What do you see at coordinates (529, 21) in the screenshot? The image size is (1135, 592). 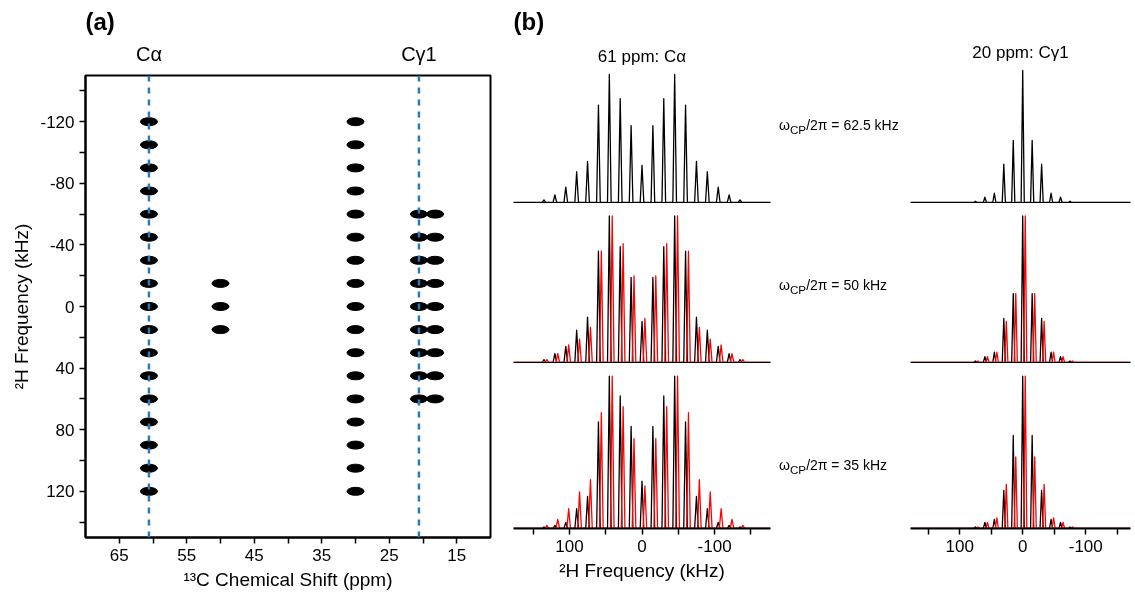 I see `text: (b)` at bounding box center [529, 21].